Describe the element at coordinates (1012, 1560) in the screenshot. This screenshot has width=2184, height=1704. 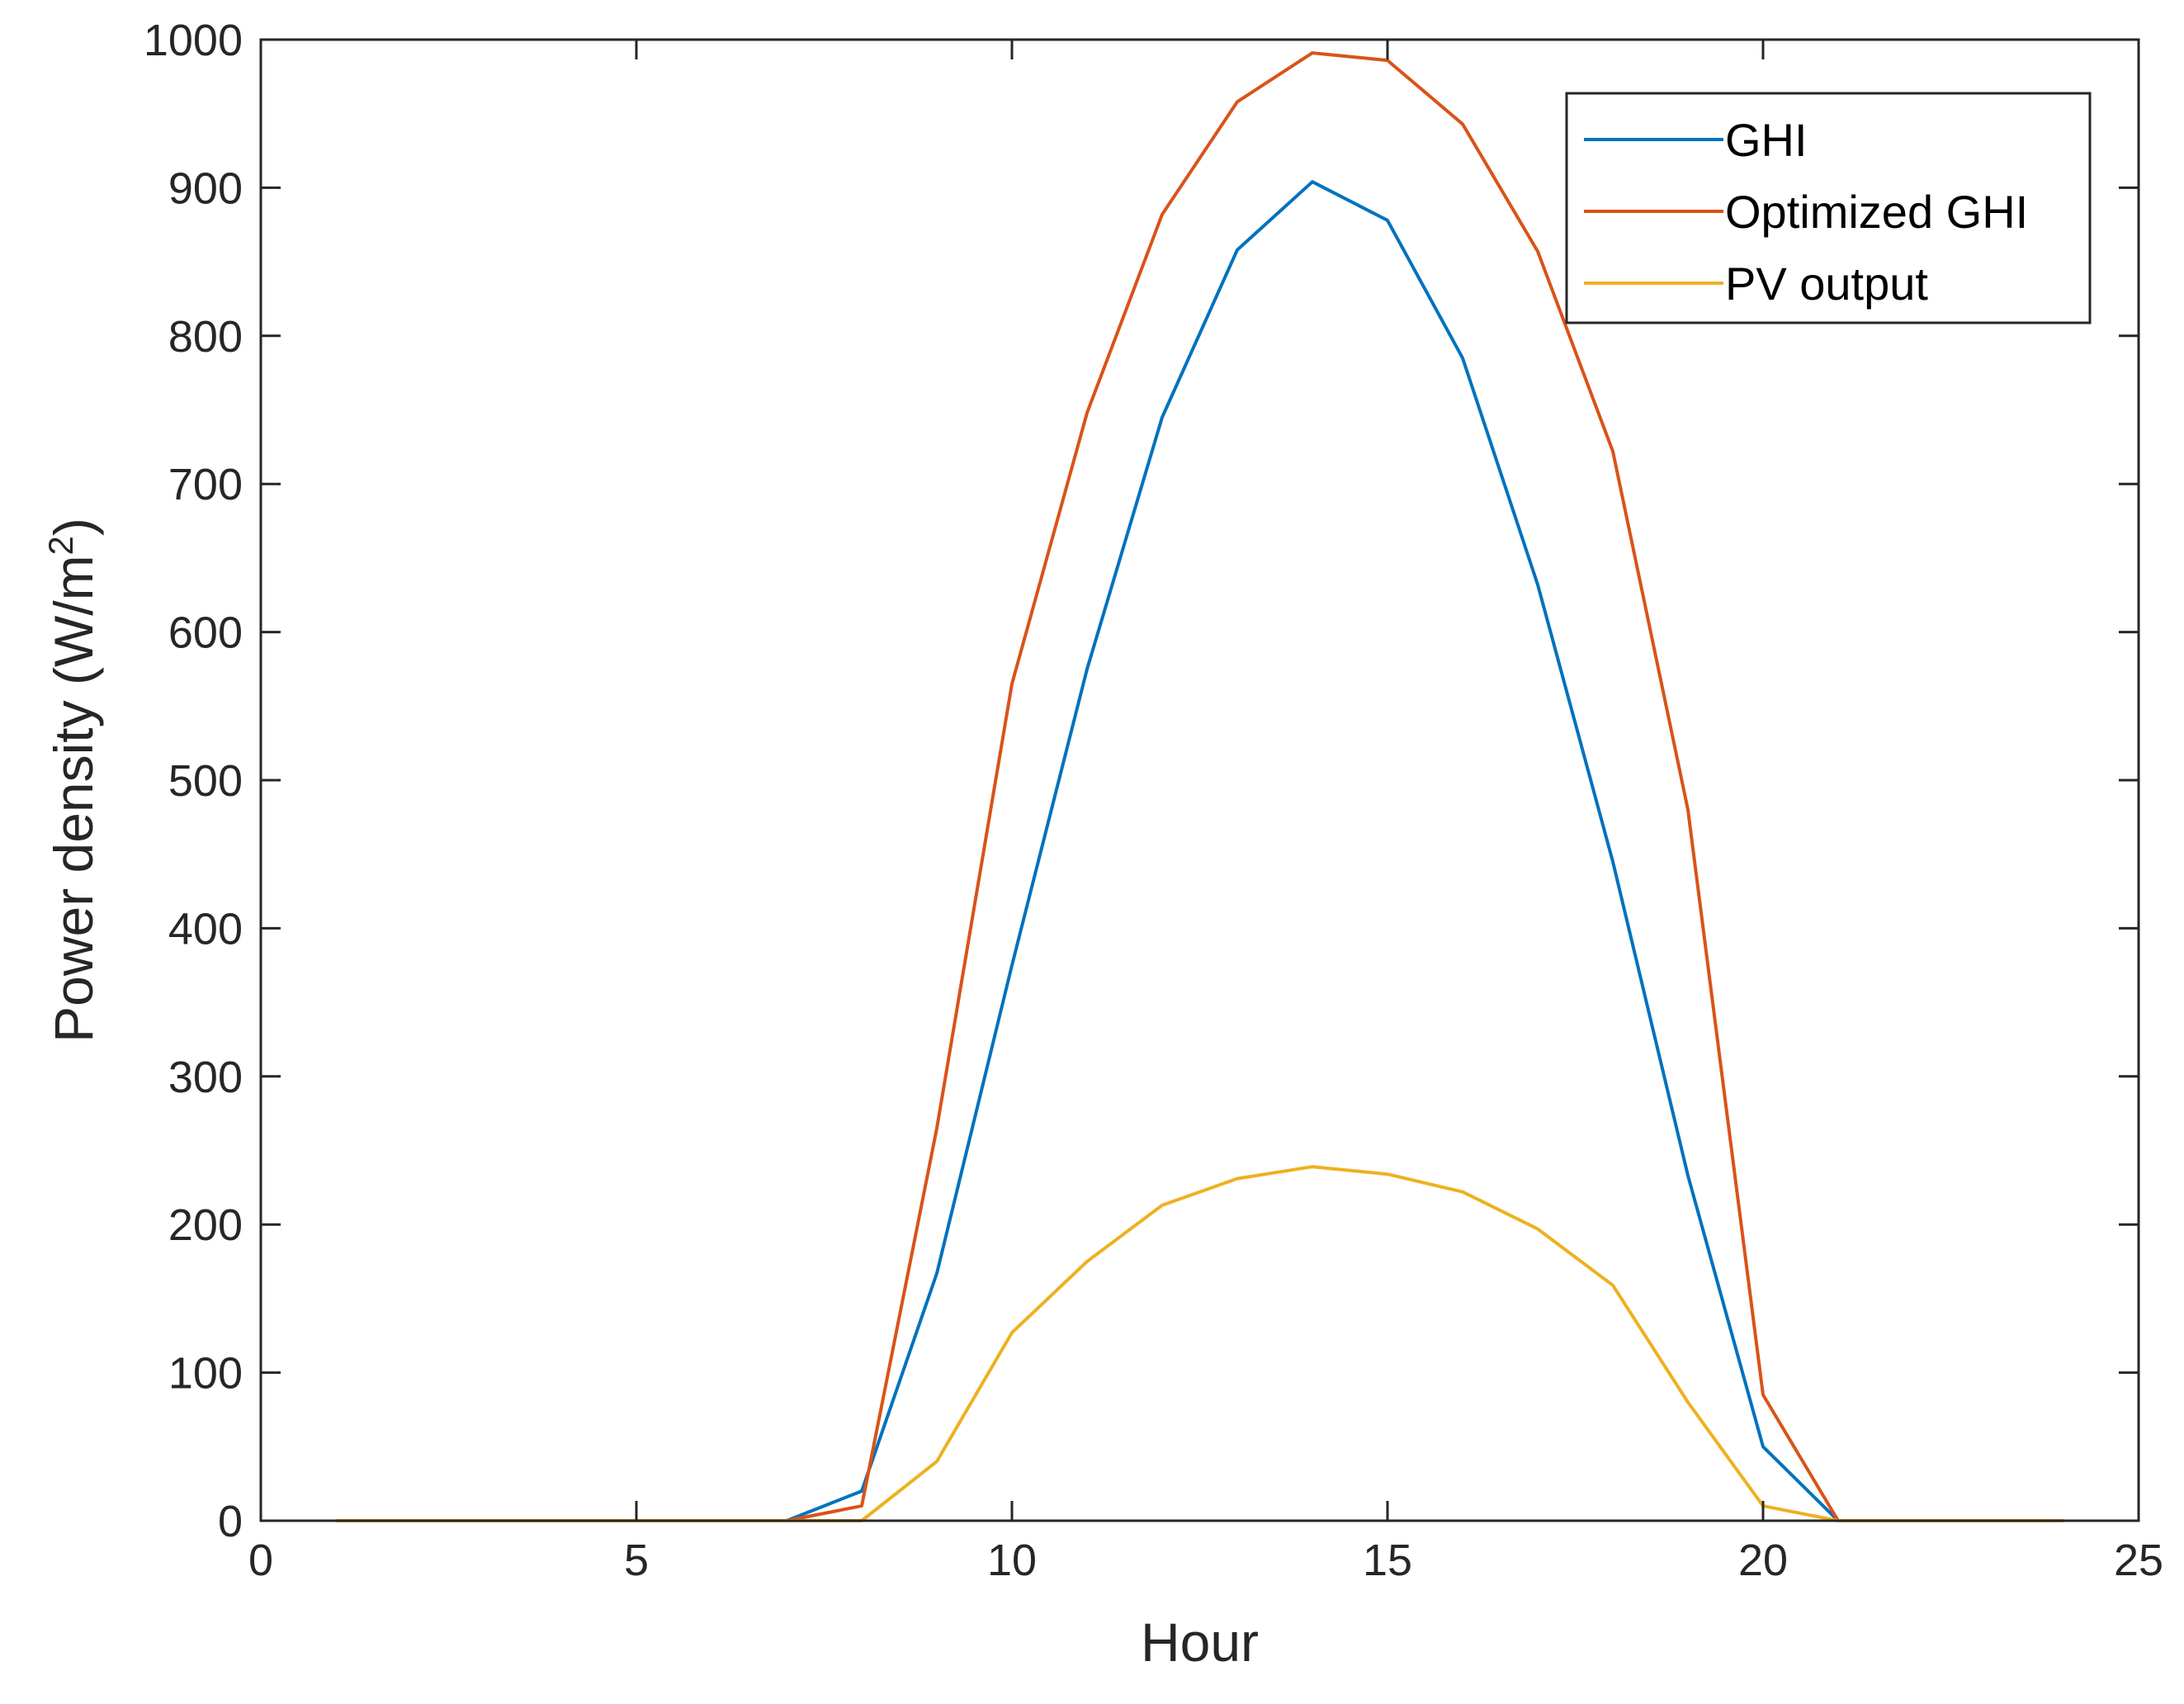
I see `x-tick-label: 10` at that location.